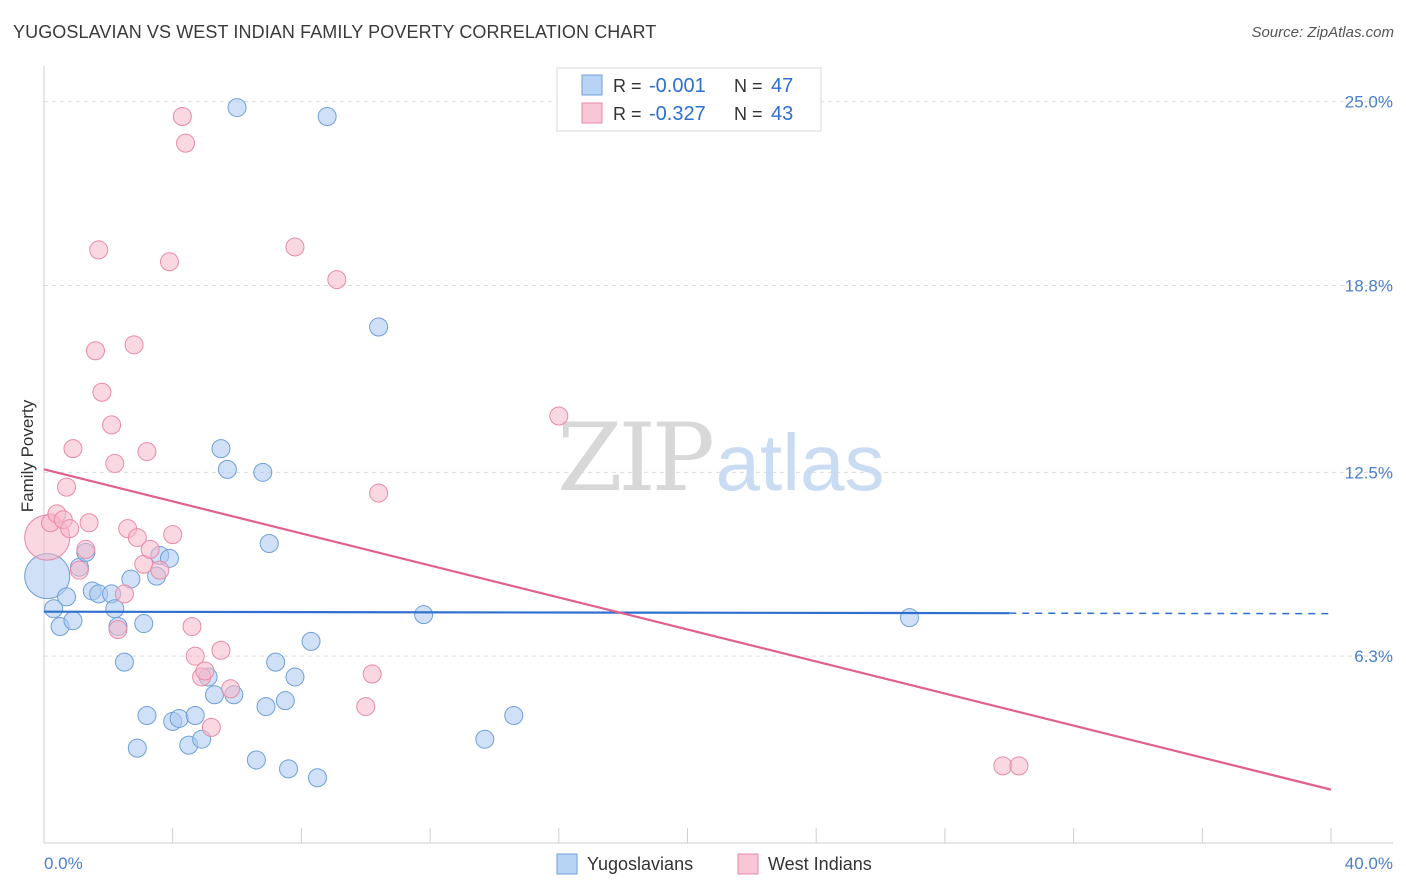 The height and width of the screenshot is (892, 1406). I want to click on legend-n-value-2: 43, so click(782, 114).